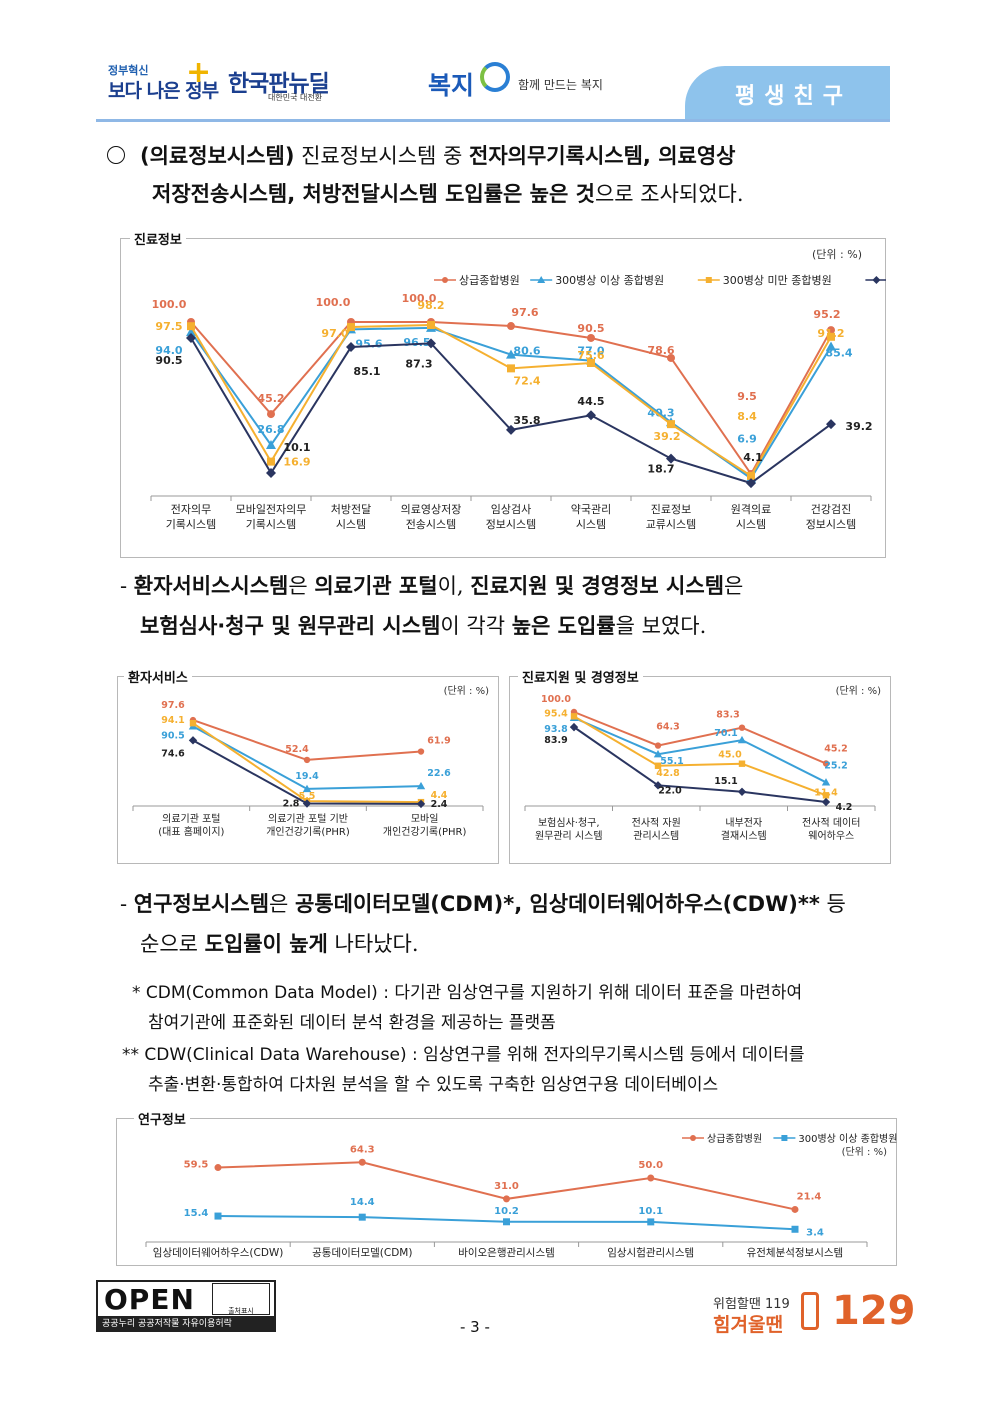 This screenshot has height=1403, width=992. I want to click on data-label: 96.5, so click(416, 342).